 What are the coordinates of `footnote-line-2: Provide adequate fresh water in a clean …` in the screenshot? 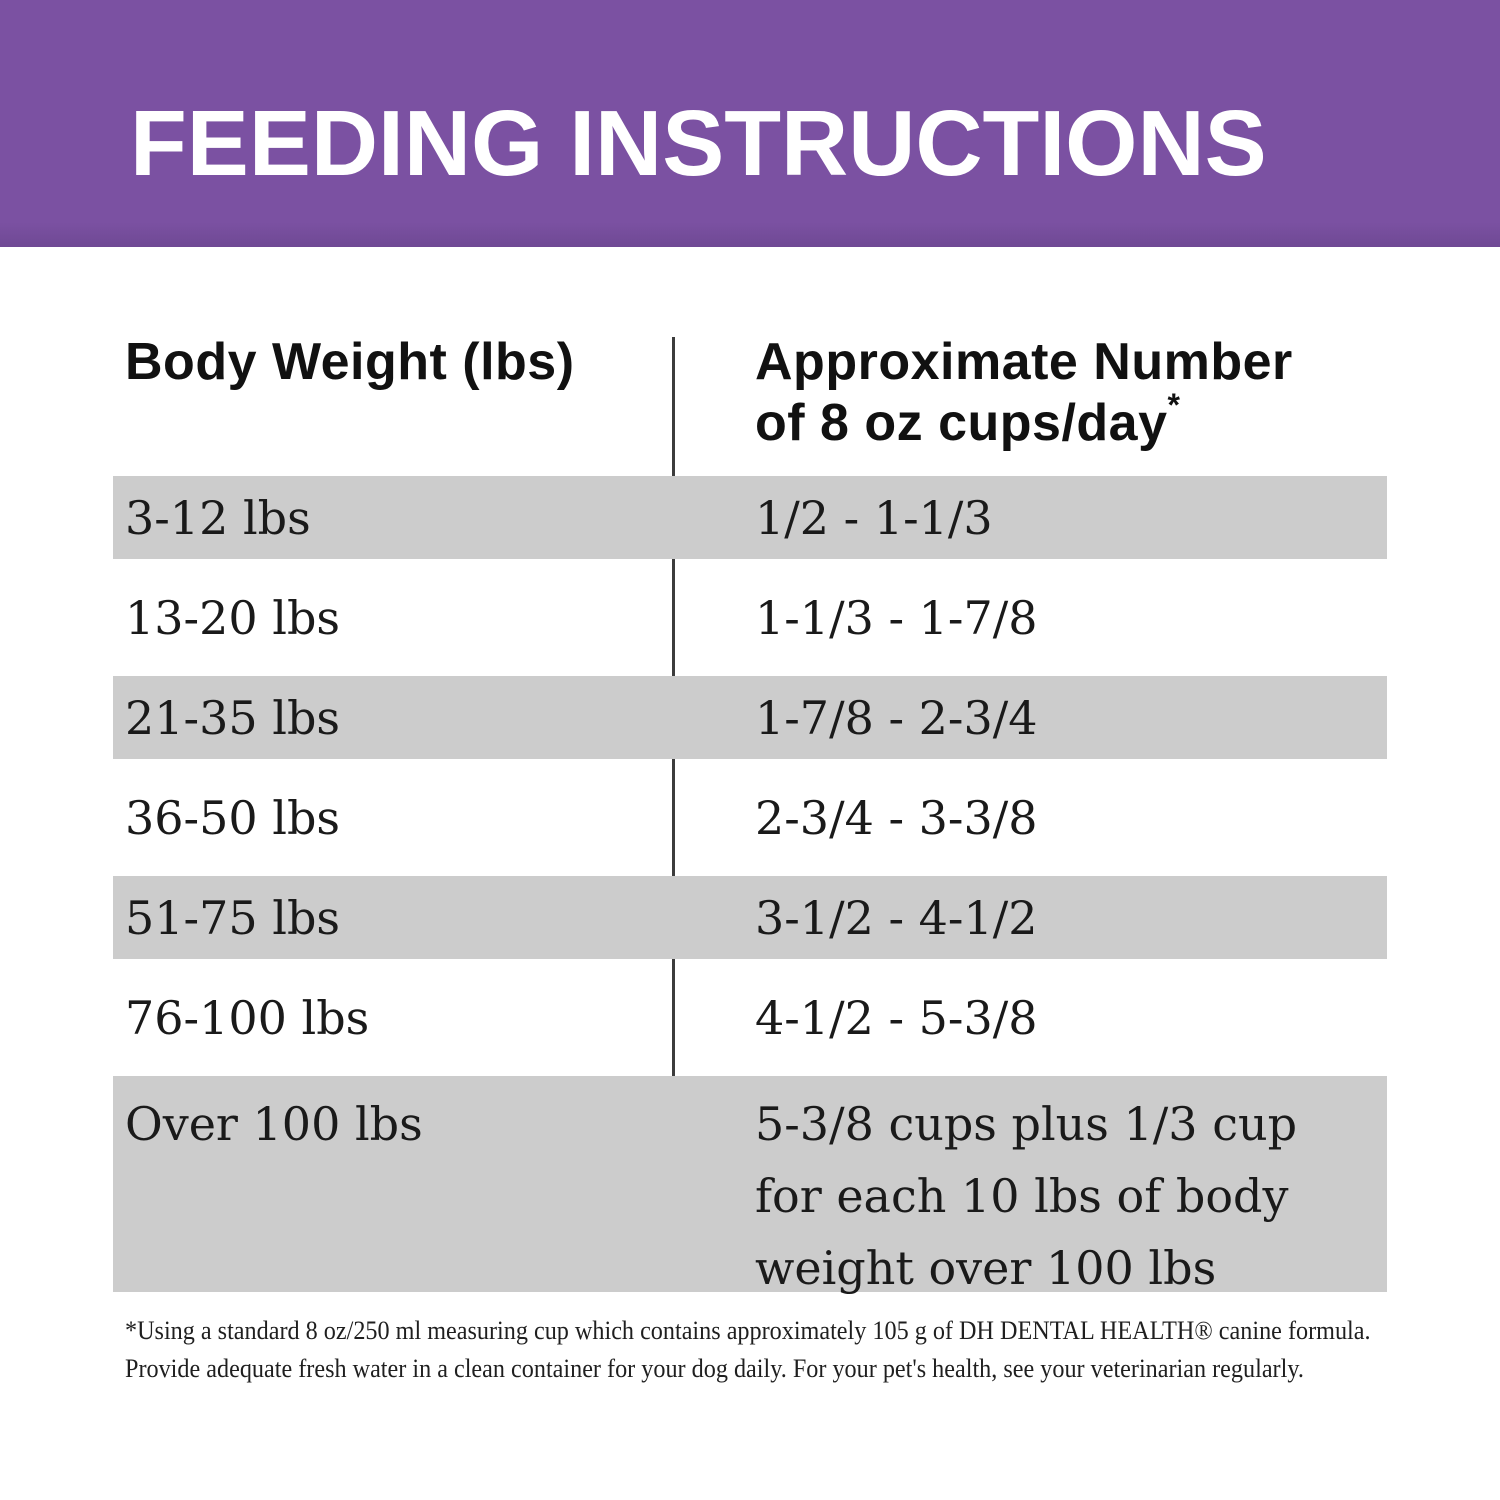 It's located at (714, 1368).